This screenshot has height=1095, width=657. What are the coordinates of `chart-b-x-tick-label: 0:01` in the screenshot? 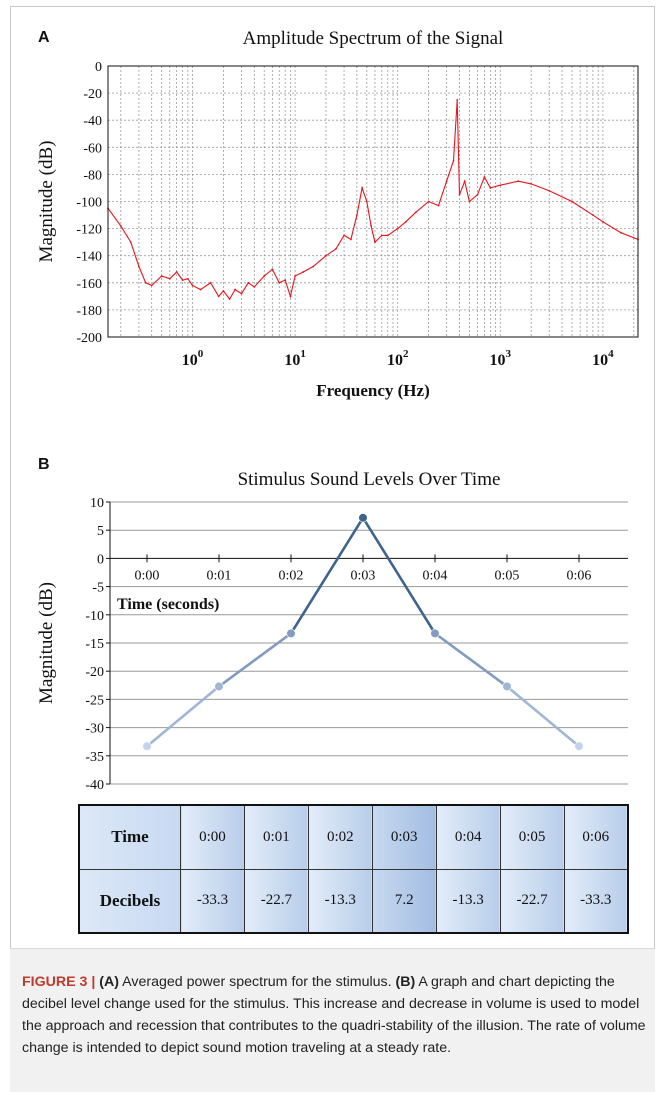 It's located at (219, 575).